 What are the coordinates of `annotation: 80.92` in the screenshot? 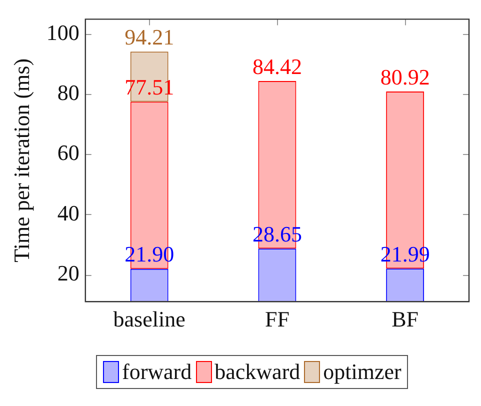 It's located at (405, 77).